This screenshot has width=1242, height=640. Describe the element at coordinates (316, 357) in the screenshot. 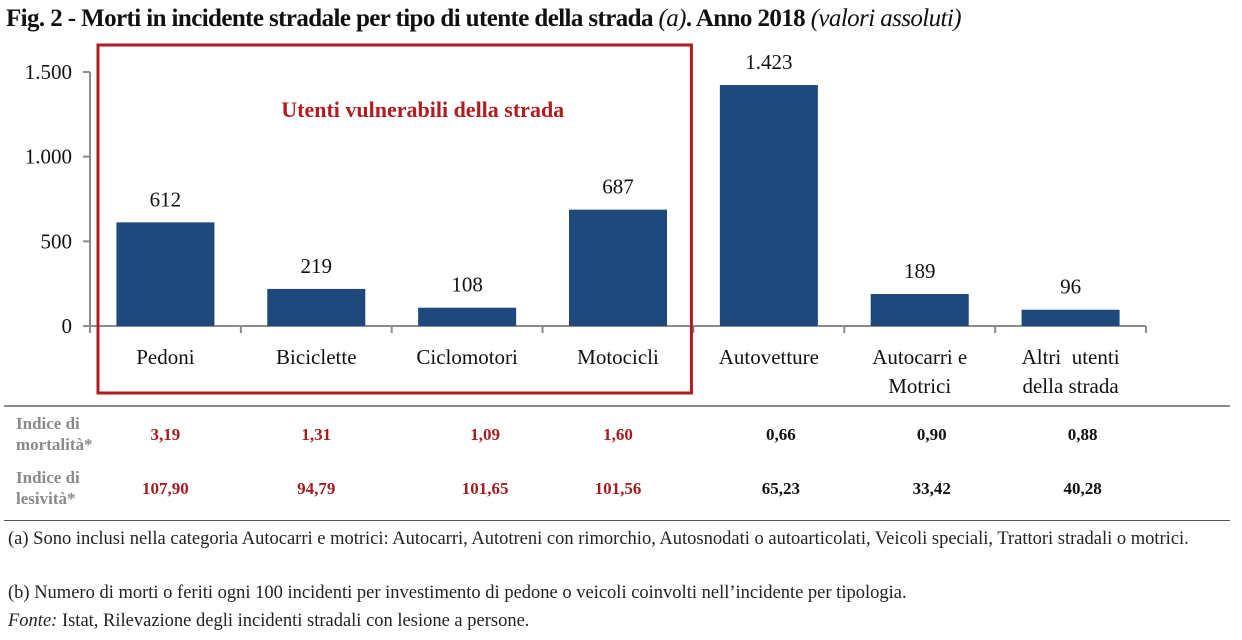

I see `category-label: Biciclette` at that location.